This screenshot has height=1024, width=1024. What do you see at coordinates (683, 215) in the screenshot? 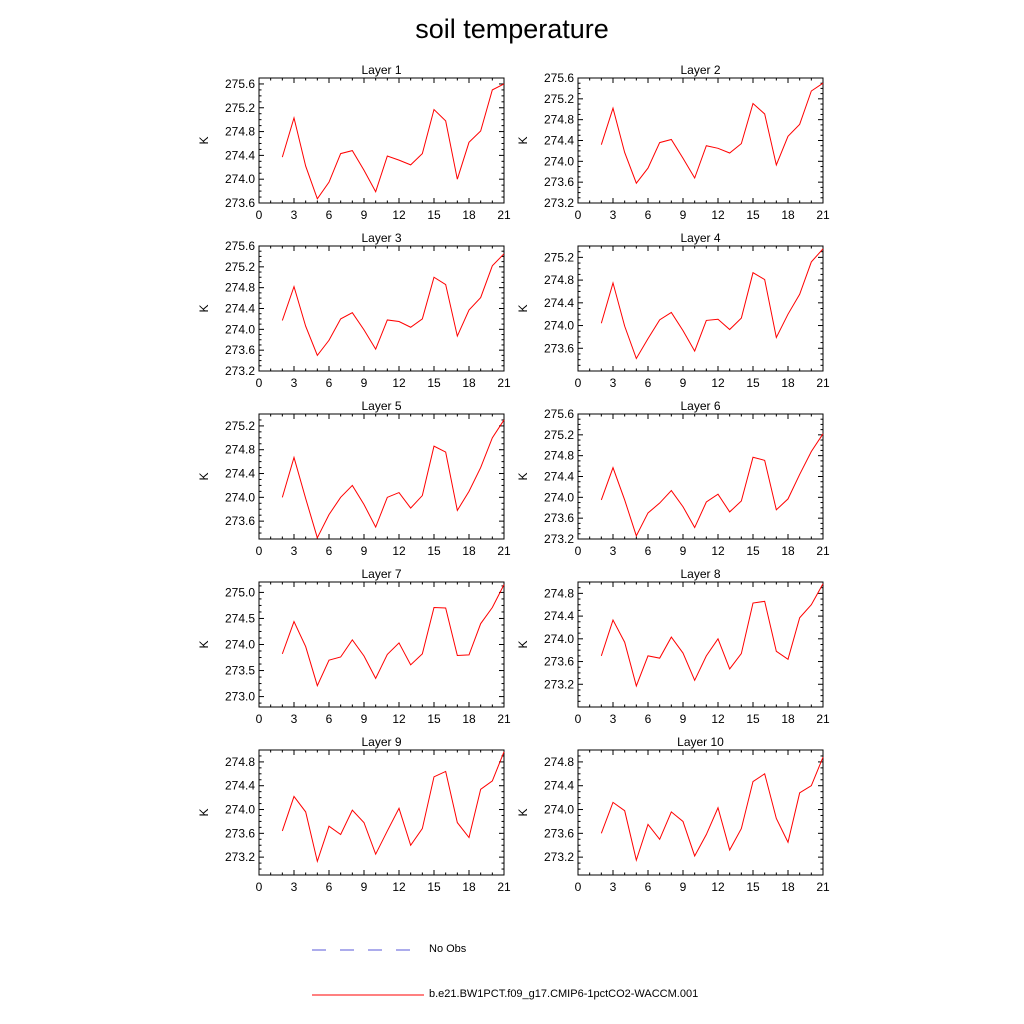
I see `panel-2-xtick-label: 9` at bounding box center [683, 215].